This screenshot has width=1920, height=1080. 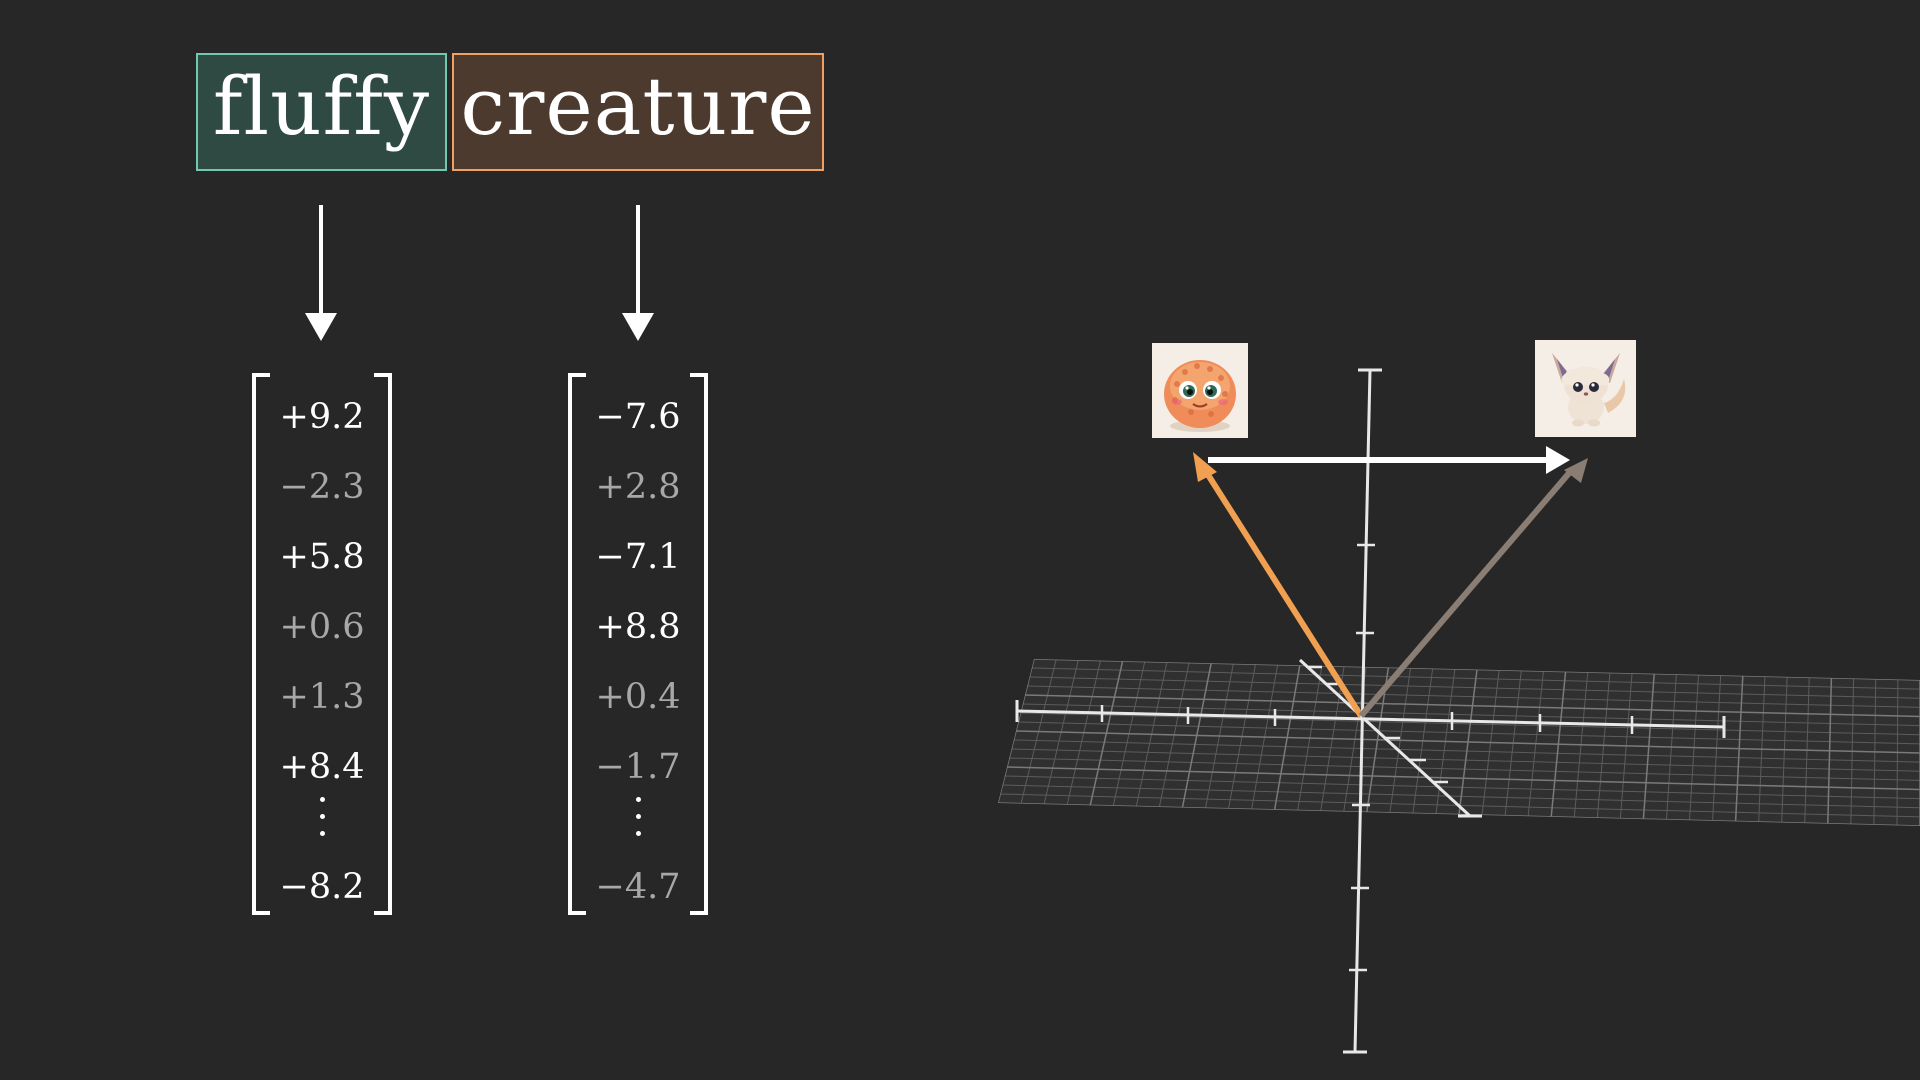 I want to click on vector-fluffy-creature-arrow, so click(x=1473, y=588).